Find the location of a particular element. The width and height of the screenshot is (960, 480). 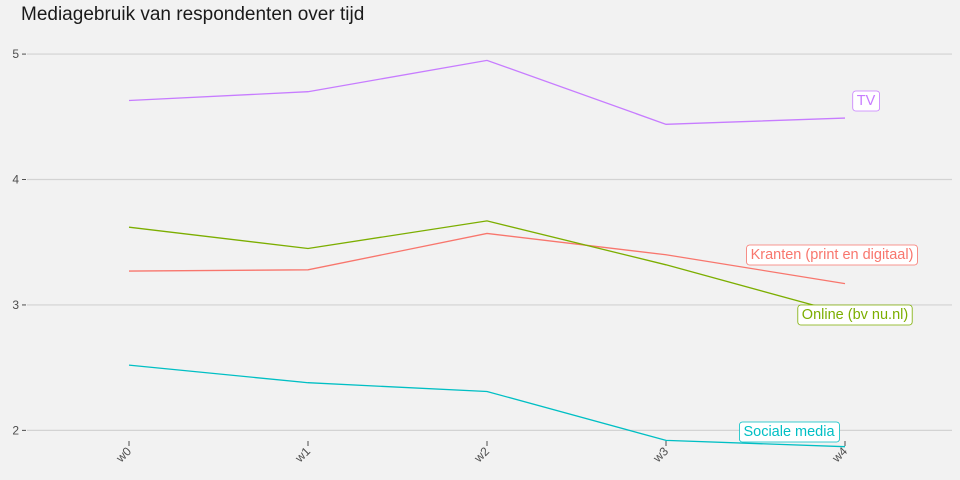

series-label: TV is located at coordinates (866, 101).